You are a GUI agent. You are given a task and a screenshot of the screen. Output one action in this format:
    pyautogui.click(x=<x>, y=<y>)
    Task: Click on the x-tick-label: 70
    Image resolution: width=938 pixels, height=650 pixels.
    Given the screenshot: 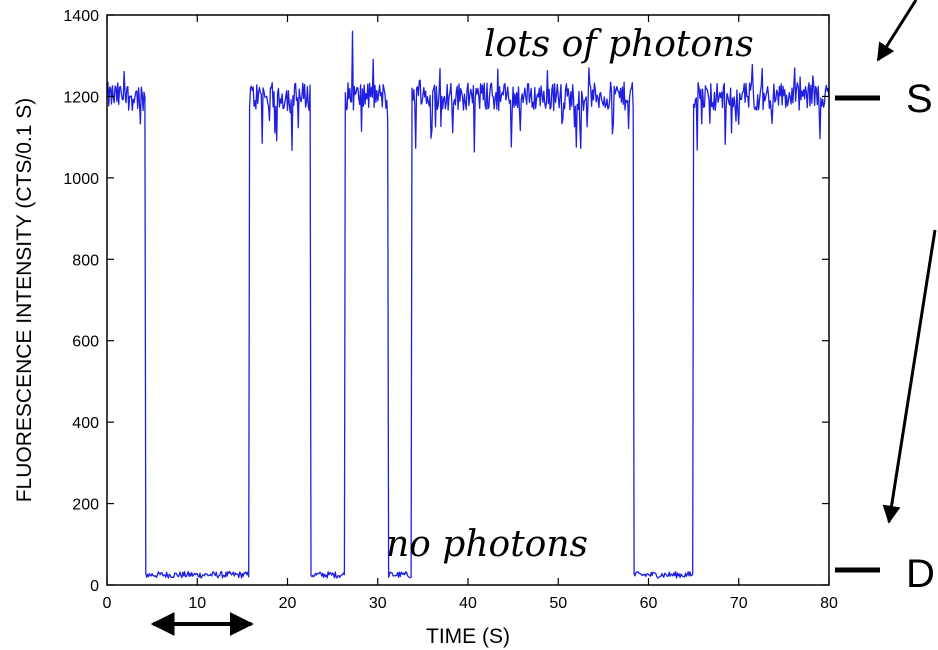 What is the action you would take?
    pyautogui.click(x=739, y=603)
    